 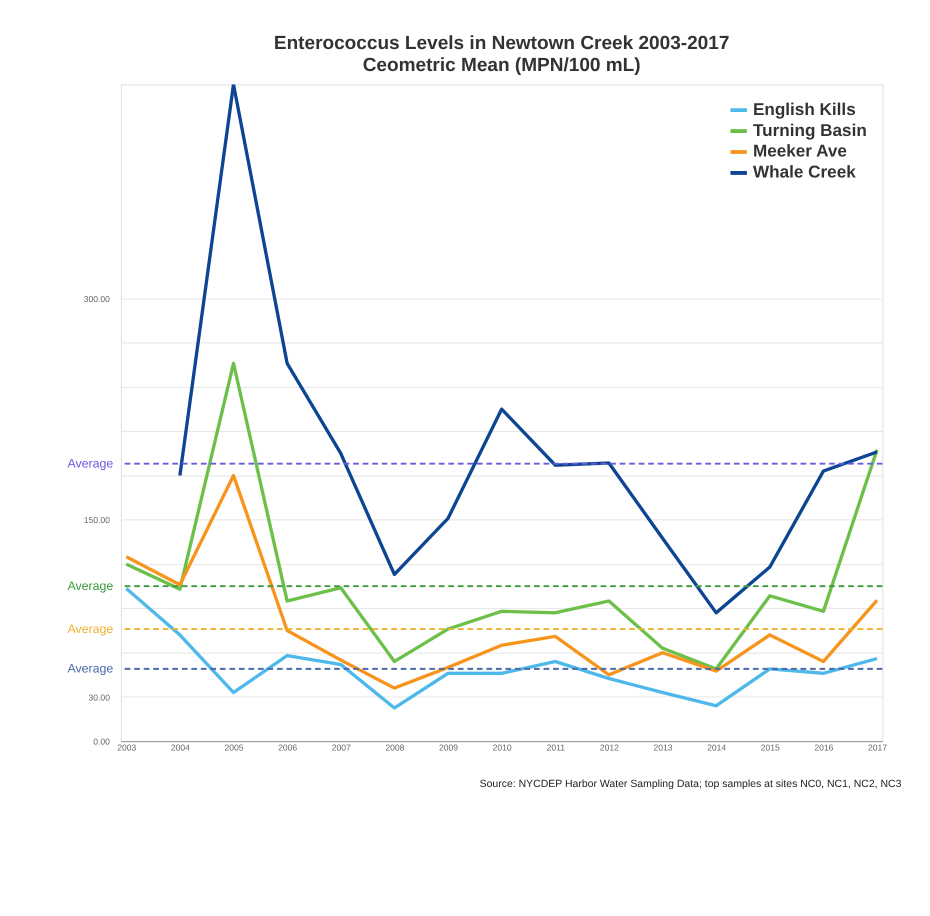 What do you see at coordinates (799, 150) in the screenshot?
I see `legend-label: Meeker Ave` at bounding box center [799, 150].